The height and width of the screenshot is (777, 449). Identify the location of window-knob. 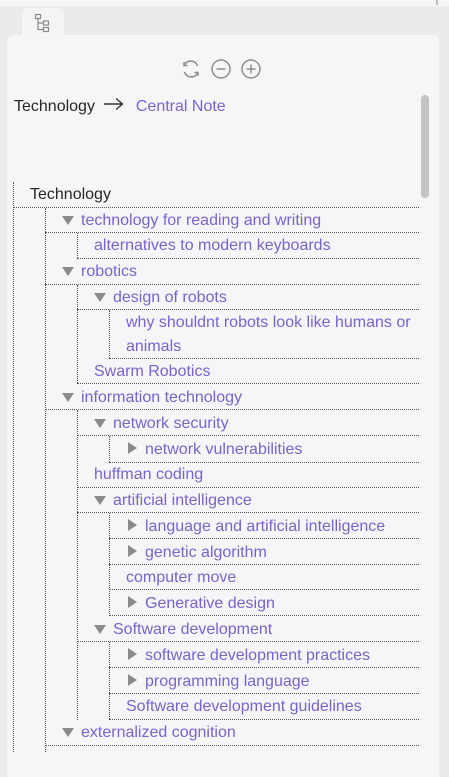
(437, 2).